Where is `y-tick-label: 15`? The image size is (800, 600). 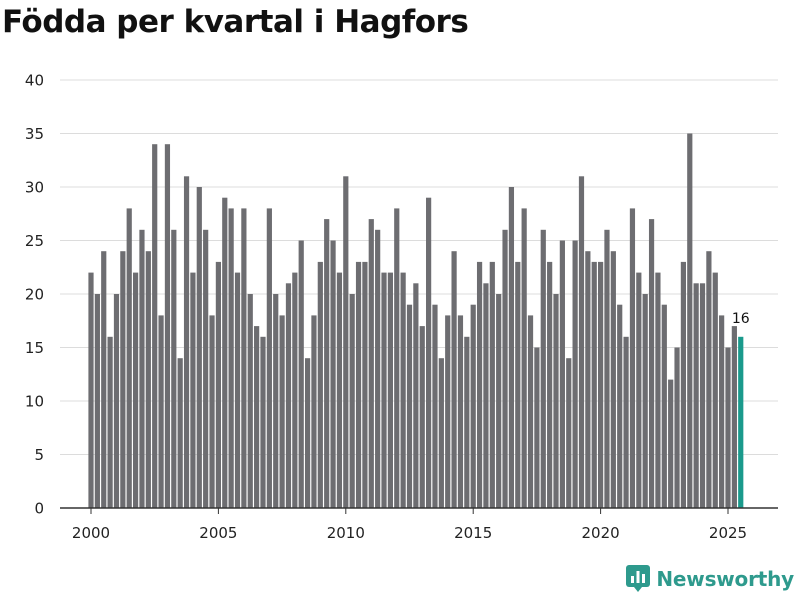 y-tick-label: 15 is located at coordinates (34, 348).